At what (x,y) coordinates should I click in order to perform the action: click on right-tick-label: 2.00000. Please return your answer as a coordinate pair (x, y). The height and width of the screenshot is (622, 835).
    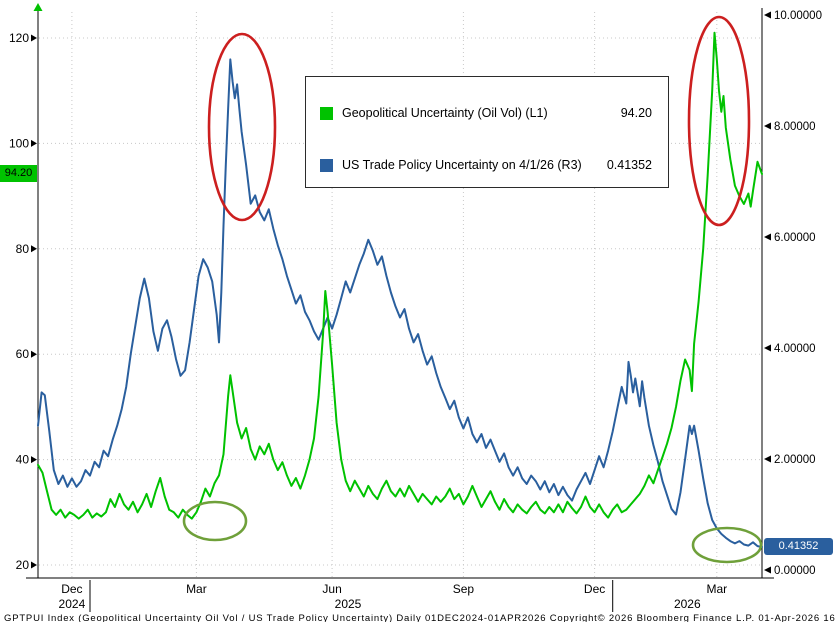
    Looking at the image, I should click on (795, 460).